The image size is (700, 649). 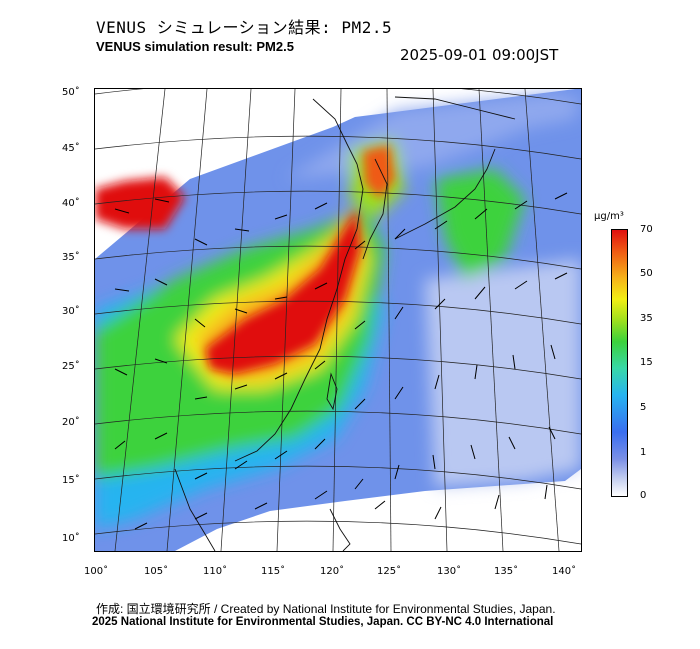 I want to click on lon-label-130: 130˚, so click(x=449, y=571).